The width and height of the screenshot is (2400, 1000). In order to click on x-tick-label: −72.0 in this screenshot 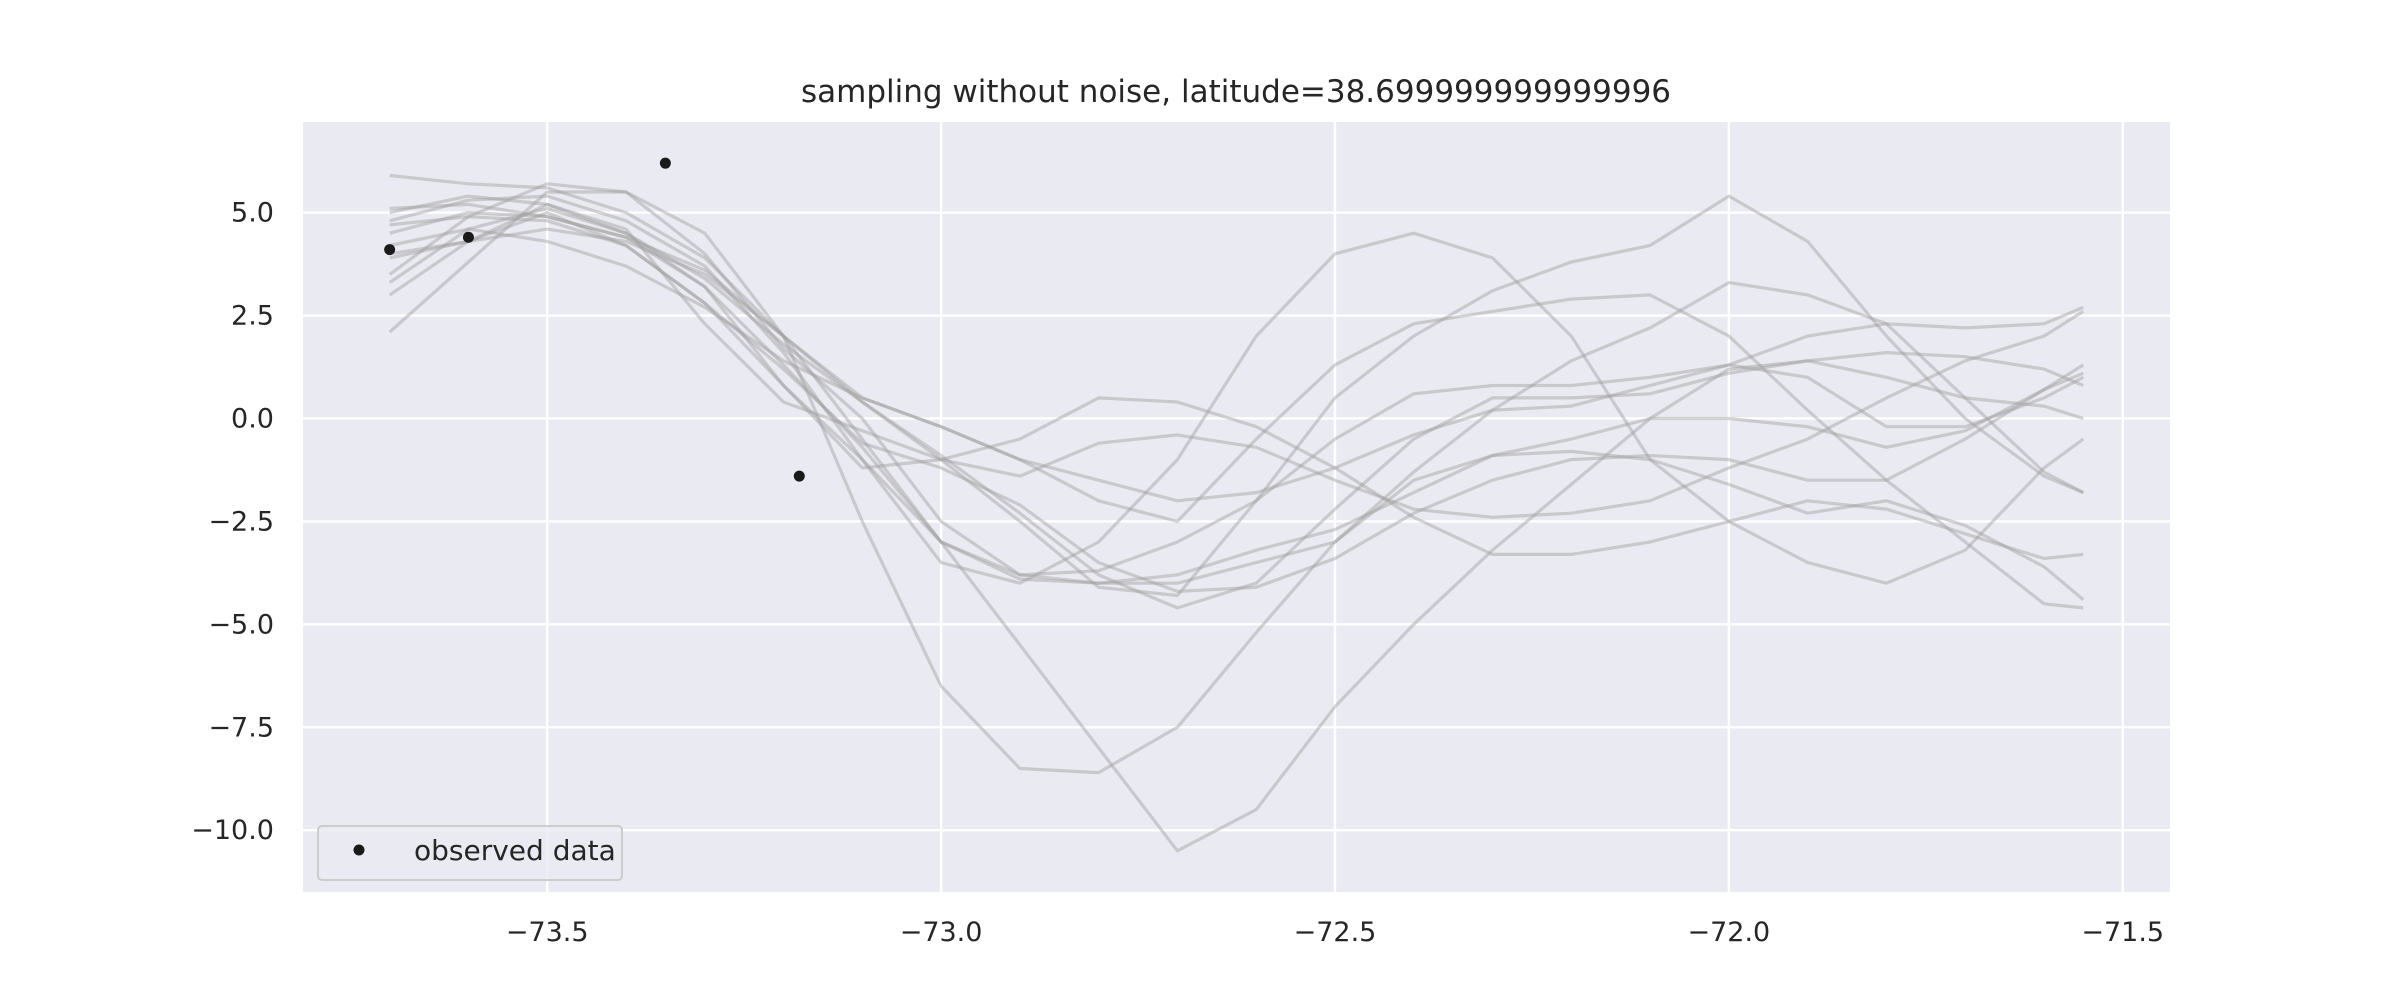, I will do `click(1728, 932)`.